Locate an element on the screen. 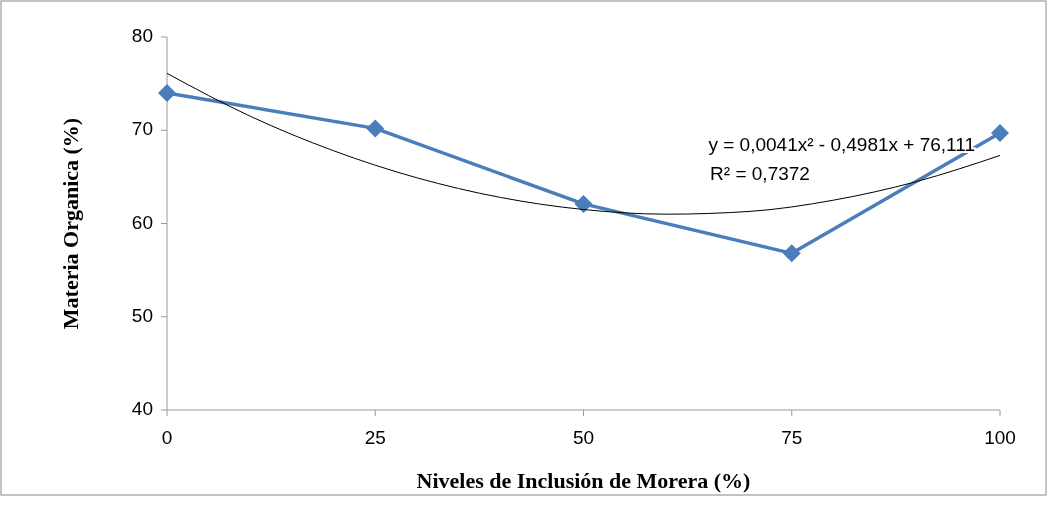  x-axis-title: Niveles de Inclusión de Morera (%) is located at coordinates (583, 480).